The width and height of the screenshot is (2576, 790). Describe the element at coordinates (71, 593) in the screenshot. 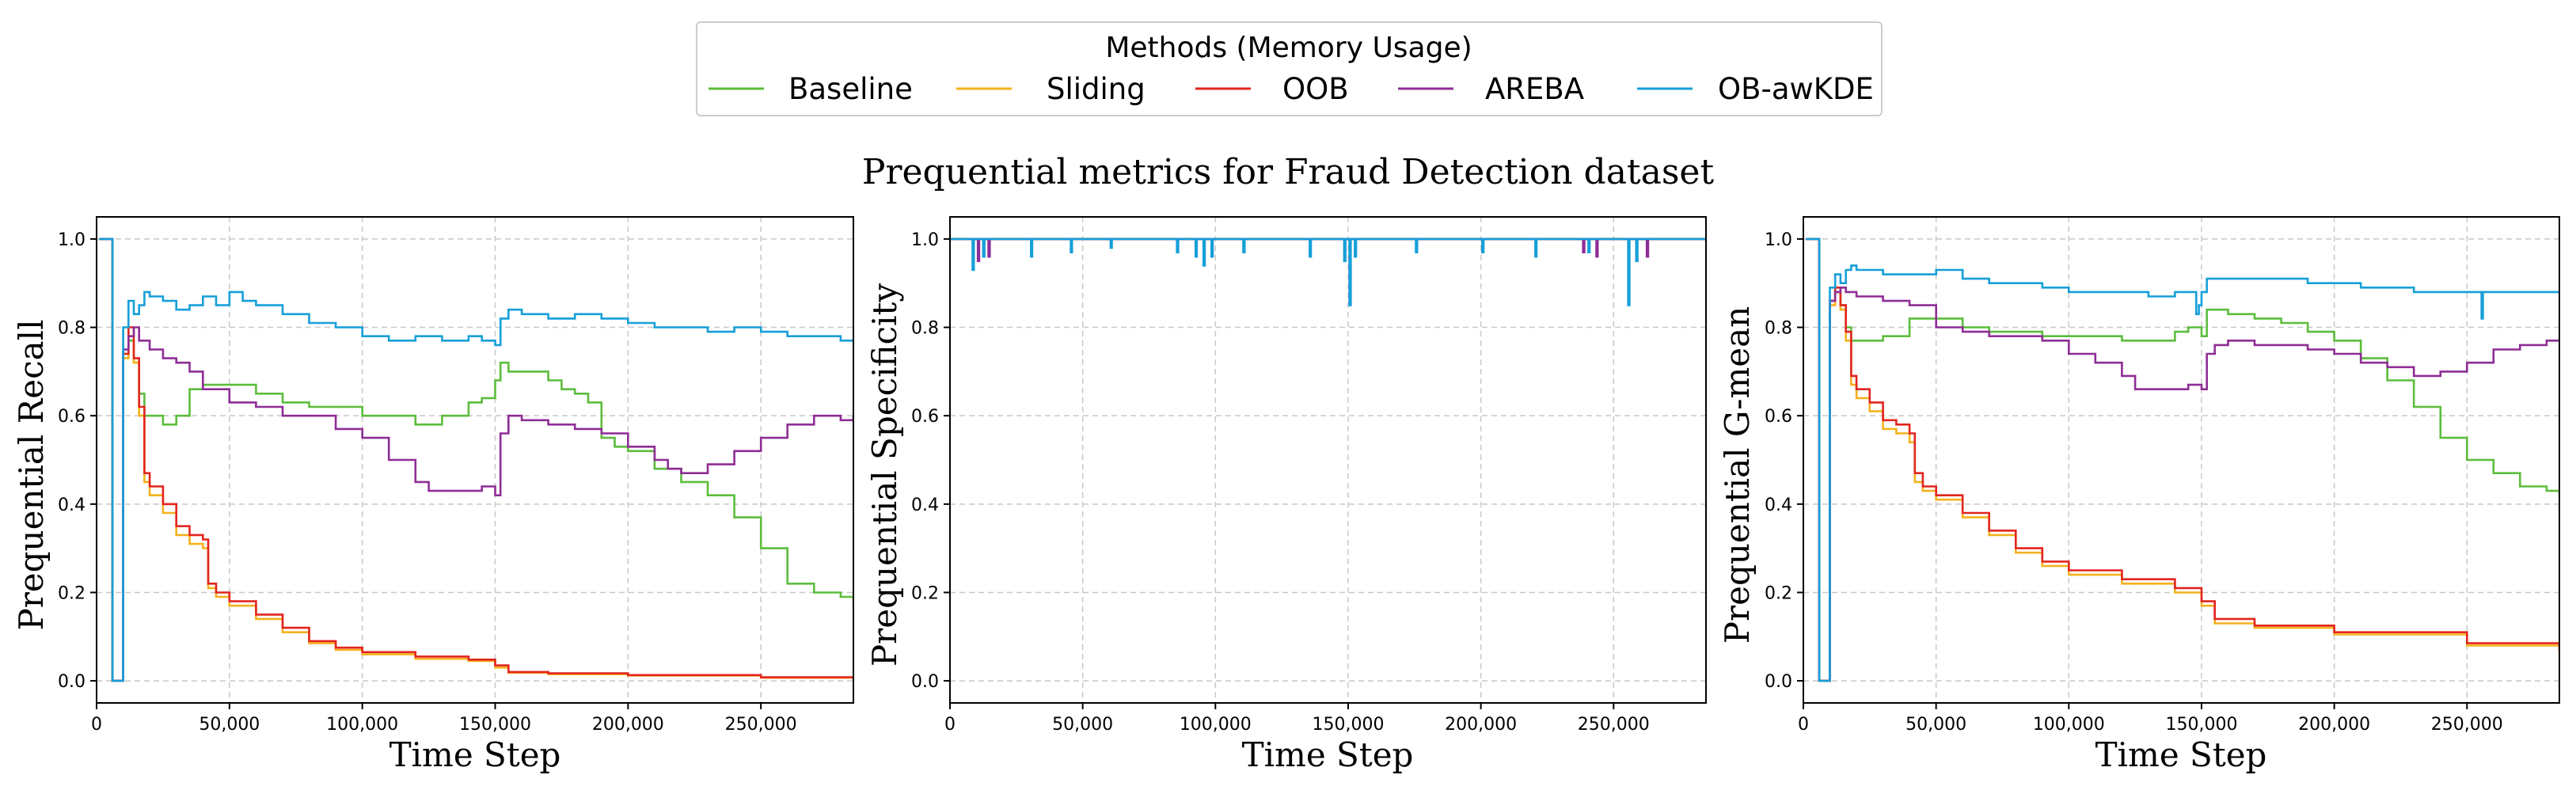

I see `recall-ytick-label-1: 0.2` at that location.